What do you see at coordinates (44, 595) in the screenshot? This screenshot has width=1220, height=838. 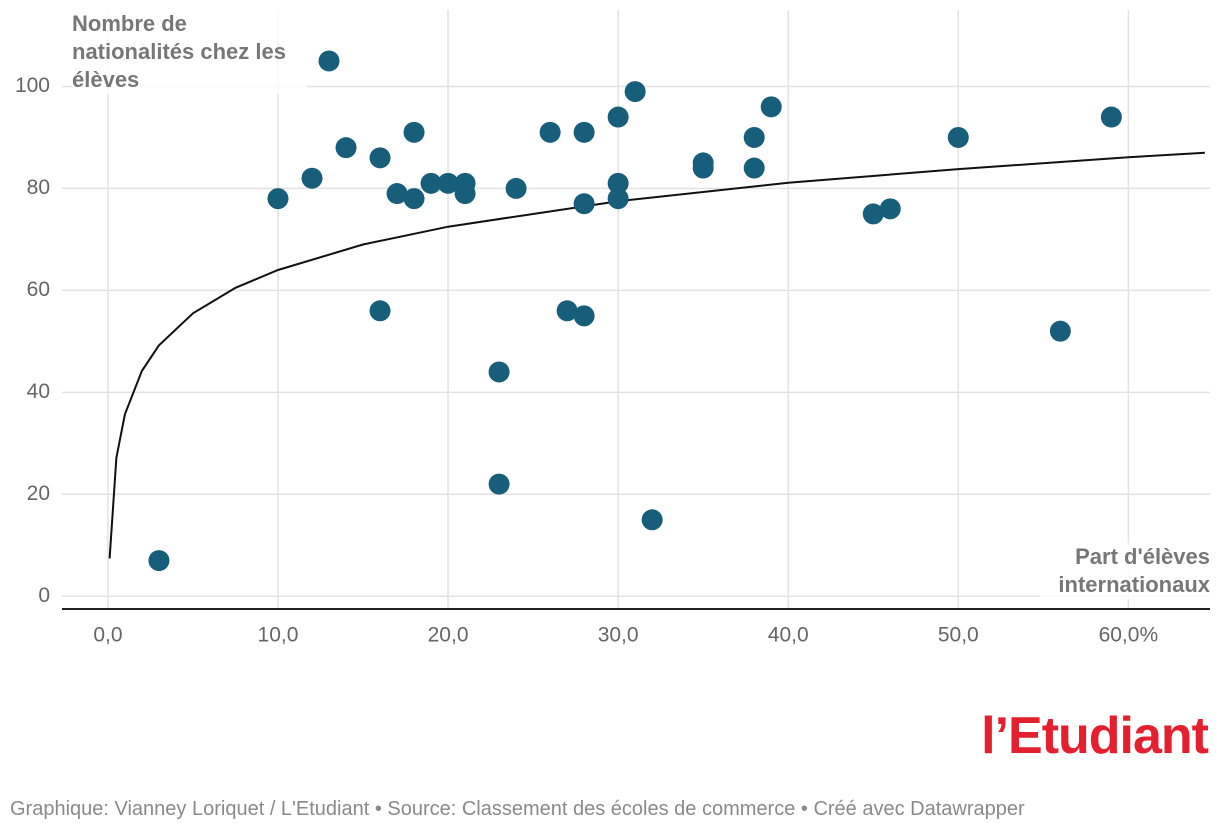 I see `y-tick-label: 0` at bounding box center [44, 595].